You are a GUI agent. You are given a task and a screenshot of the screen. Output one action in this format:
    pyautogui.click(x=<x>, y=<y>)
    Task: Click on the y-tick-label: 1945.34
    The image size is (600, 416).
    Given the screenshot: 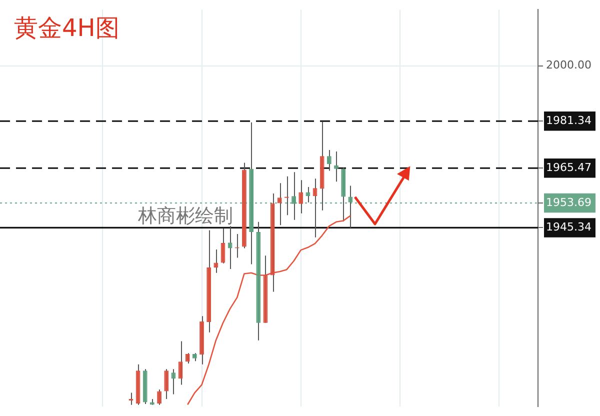 What is the action you would take?
    pyautogui.click(x=569, y=227)
    